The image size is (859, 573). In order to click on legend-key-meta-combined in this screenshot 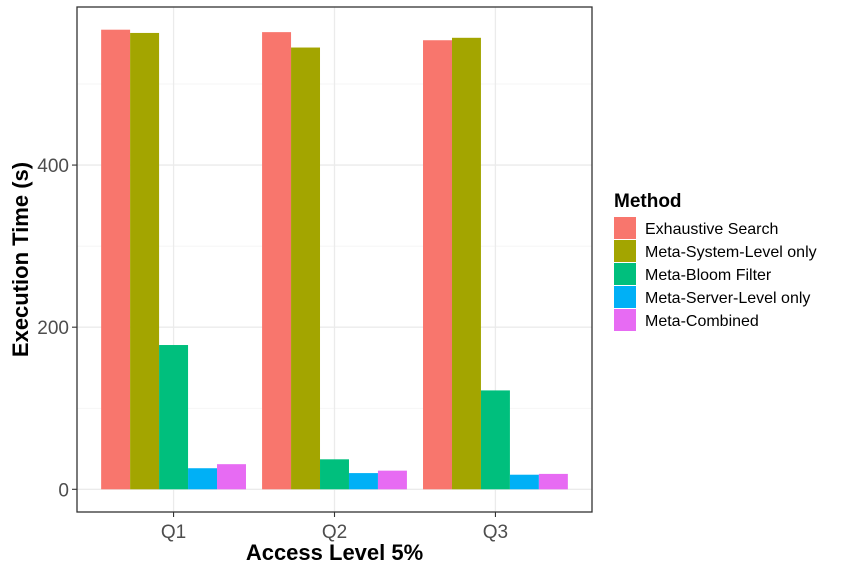, I will do `click(625, 320)`.